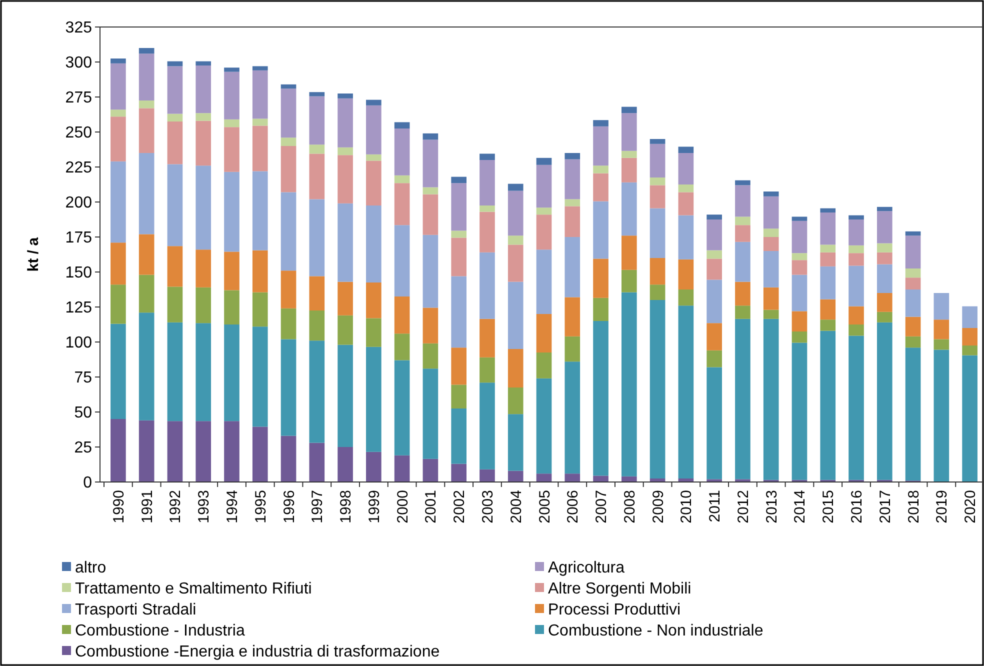 This screenshot has width=984, height=666. I want to click on x-tick-label: 2003, so click(487, 507).